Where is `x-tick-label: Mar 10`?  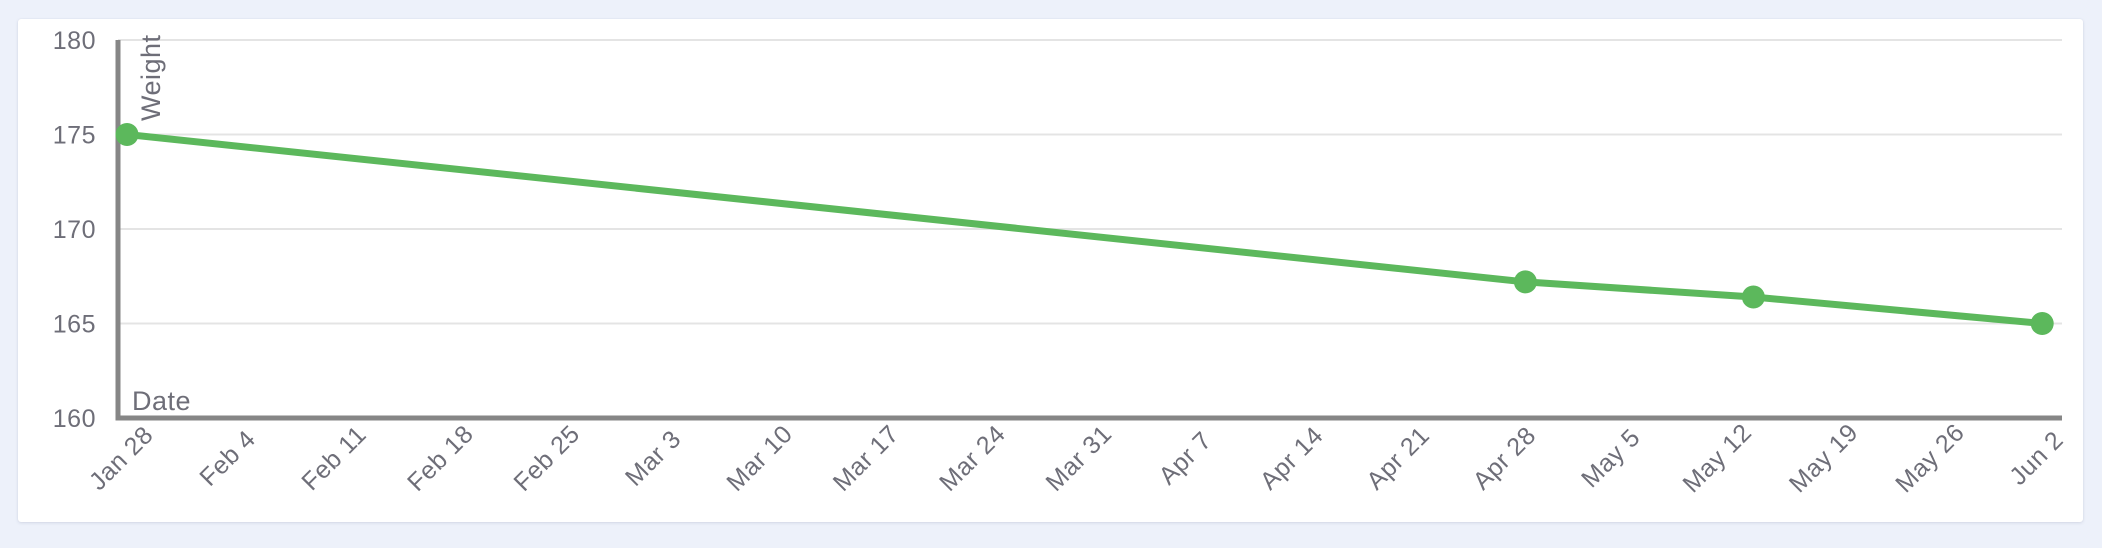
x-tick-label: Mar 10 is located at coordinates (759, 458).